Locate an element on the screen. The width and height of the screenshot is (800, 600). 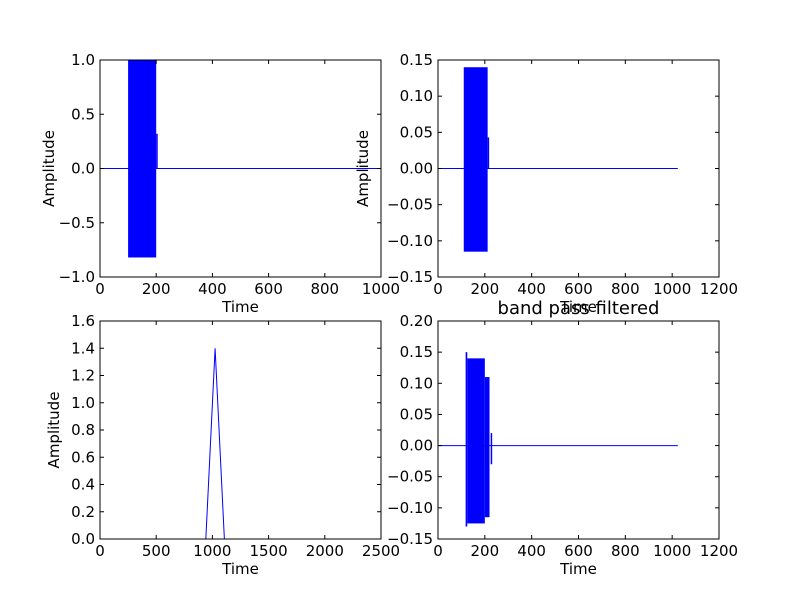
y-tick-label: 0.20 is located at coordinates (416, 321).